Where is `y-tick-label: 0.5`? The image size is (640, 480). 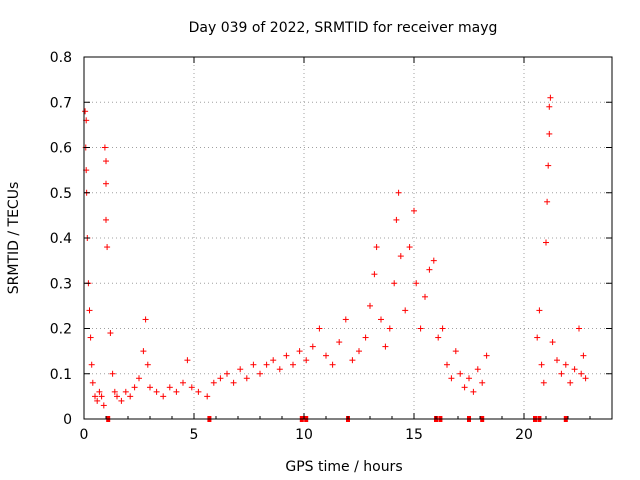
y-tick-label: 0.5 is located at coordinates (61, 194).